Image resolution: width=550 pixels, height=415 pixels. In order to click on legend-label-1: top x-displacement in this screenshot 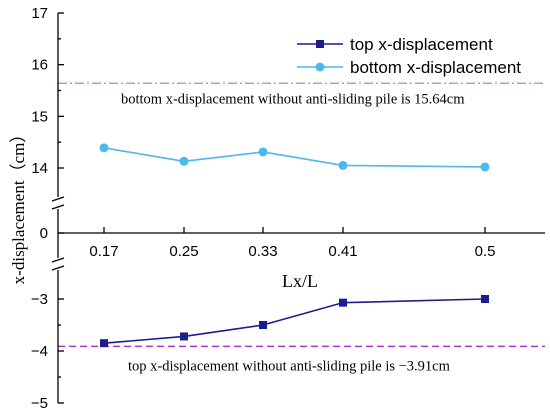, I will do `click(421, 44)`.